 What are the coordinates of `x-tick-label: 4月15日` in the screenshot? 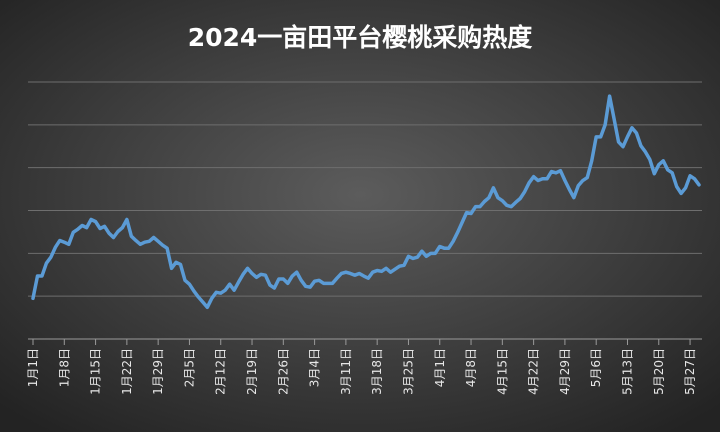 It's located at (502, 371).